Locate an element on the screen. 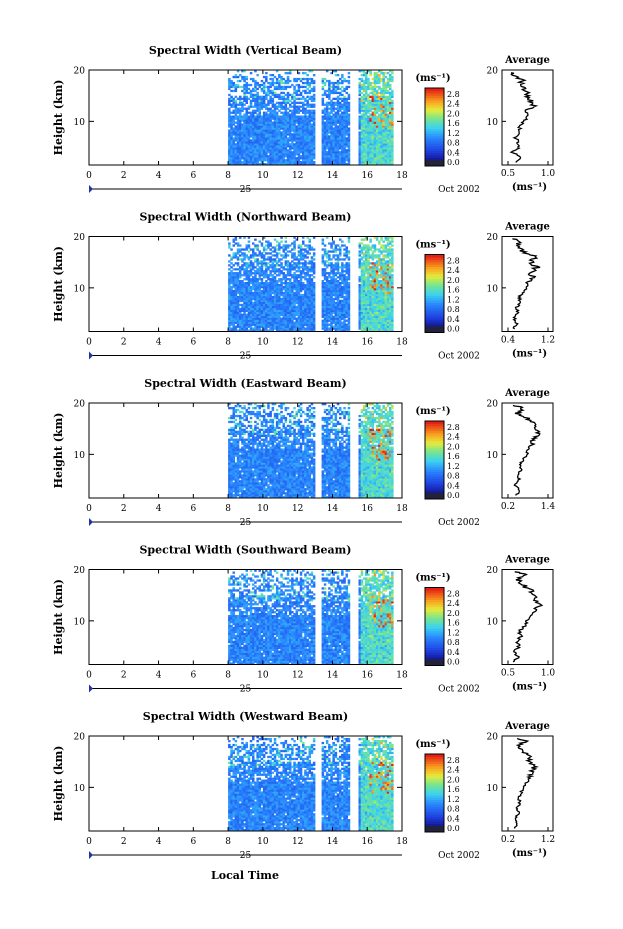 This screenshot has width=623, height=929. x-tick-label: 10 is located at coordinates (263, 176).